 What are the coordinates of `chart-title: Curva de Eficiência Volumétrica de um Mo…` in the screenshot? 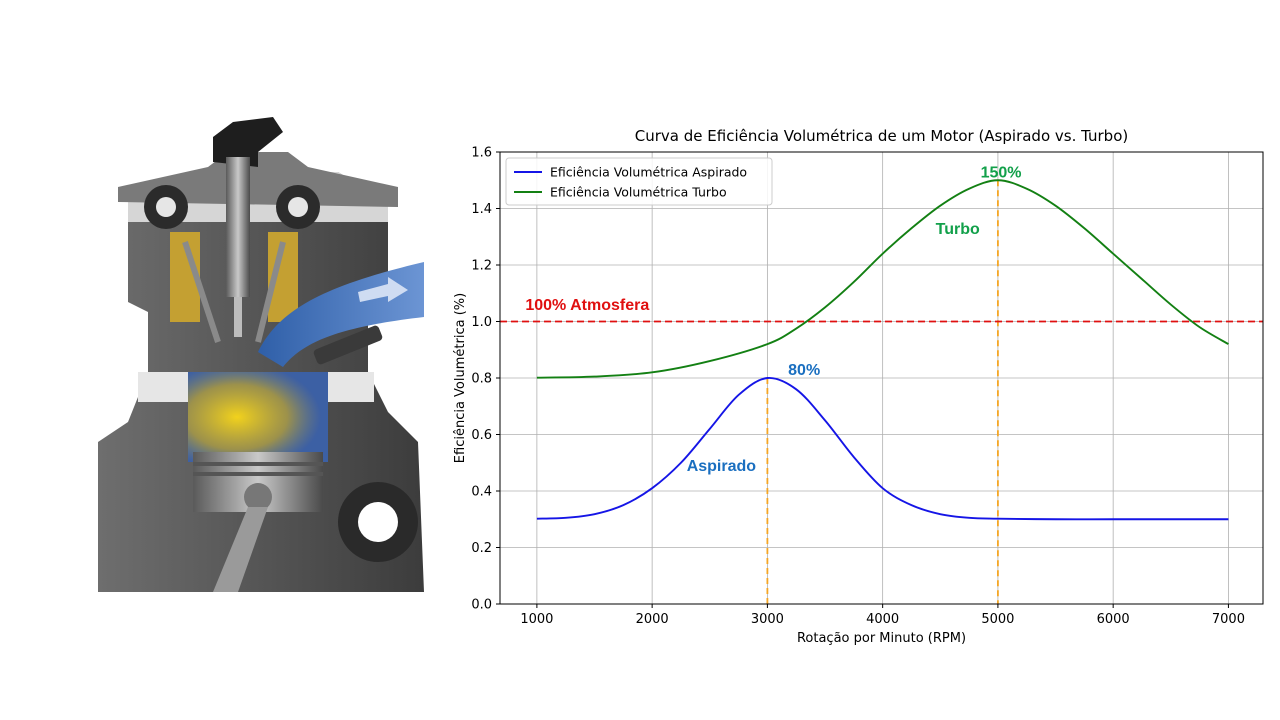 It's located at (881, 136).